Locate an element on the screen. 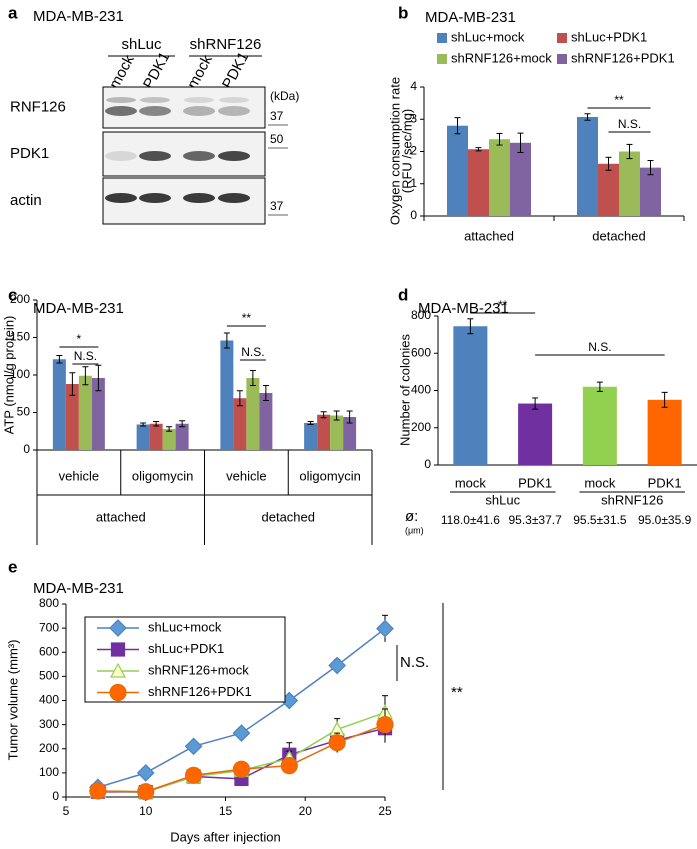 The width and height of the screenshot is (697, 849). x-tick-label: attached is located at coordinates (489, 235).